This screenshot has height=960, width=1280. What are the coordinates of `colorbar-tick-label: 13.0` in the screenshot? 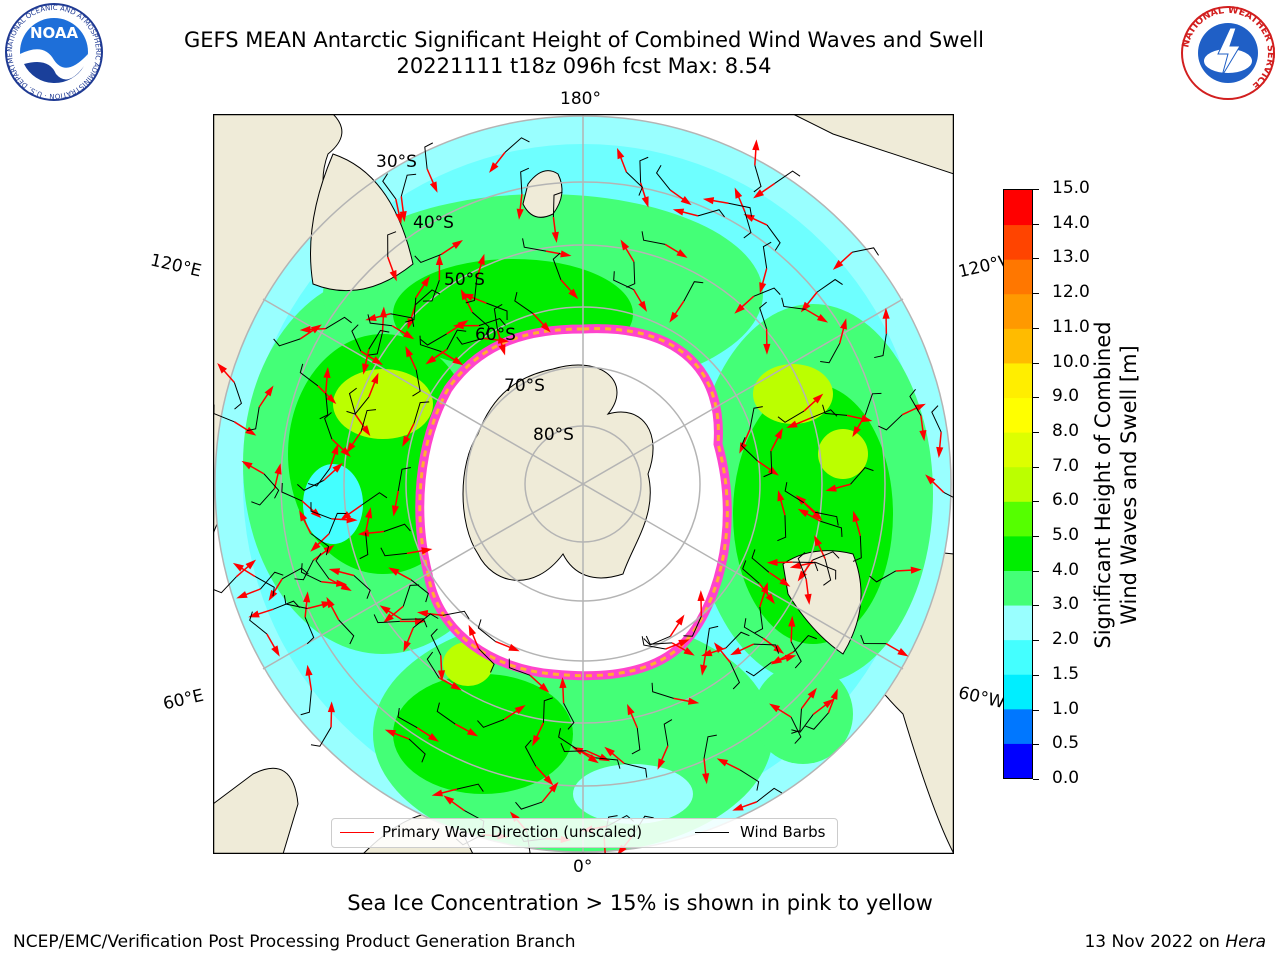 It's located at (1071, 257).